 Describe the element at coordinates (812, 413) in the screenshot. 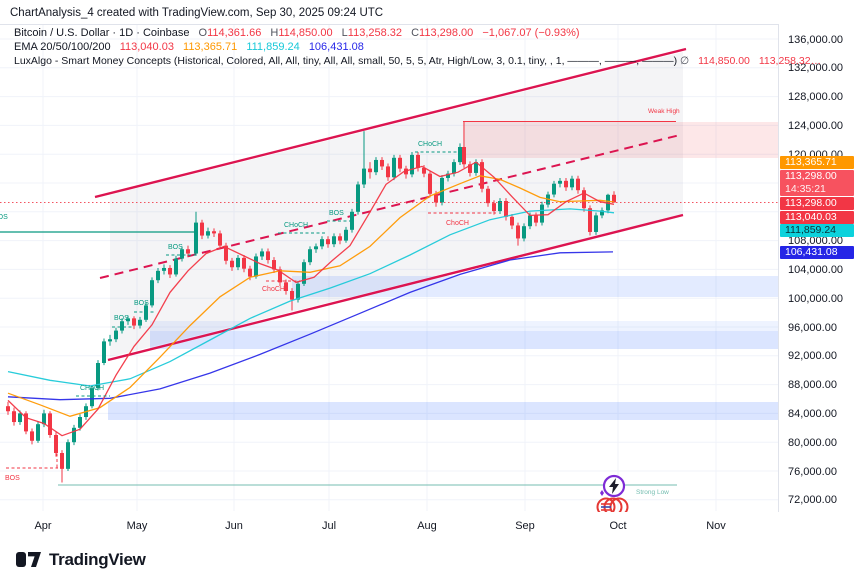

I see `price-axis-label: 84,000.00` at that location.